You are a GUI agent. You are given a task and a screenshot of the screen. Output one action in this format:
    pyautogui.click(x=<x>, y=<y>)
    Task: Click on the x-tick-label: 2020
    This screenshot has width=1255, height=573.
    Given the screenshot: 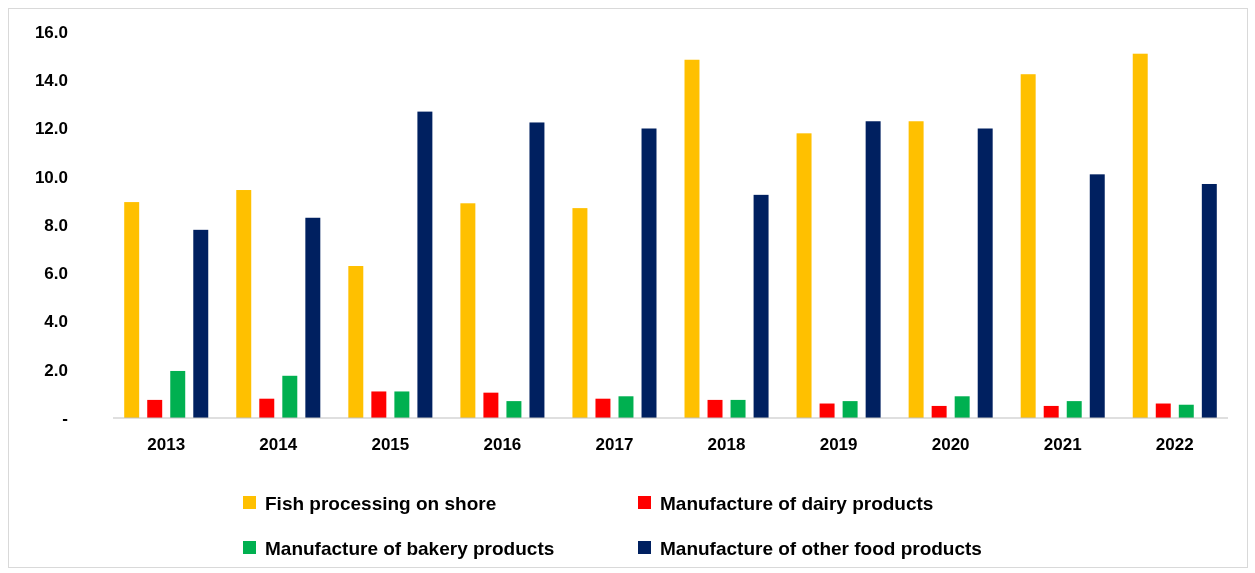 What is the action you would take?
    pyautogui.click(x=950, y=444)
    